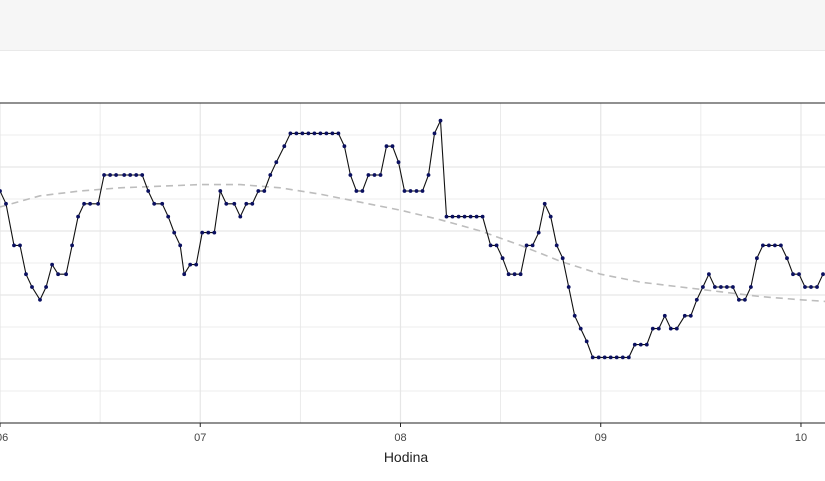 Image resolution: width=825 pixels, height=481 pixels. Describe the element at coordinates (601, 438) in the screenshot. I see `x-tick-label: 09` at that location.